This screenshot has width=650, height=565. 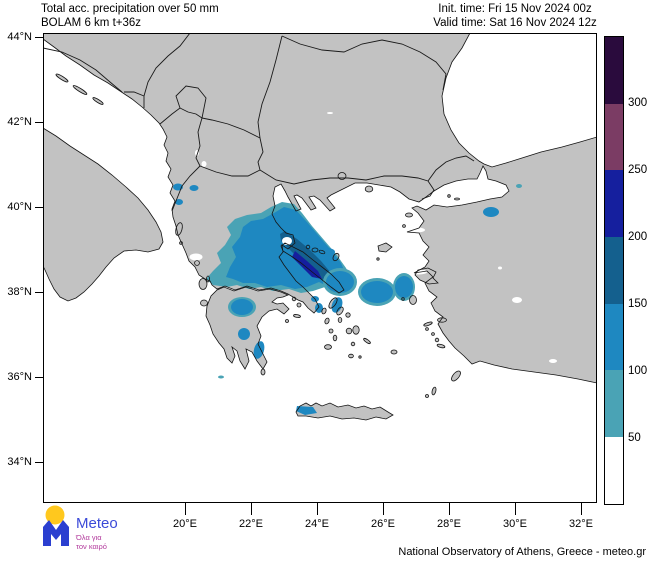 I want to click on lat-label-38n: 38°N, so click(x=19, y=292).